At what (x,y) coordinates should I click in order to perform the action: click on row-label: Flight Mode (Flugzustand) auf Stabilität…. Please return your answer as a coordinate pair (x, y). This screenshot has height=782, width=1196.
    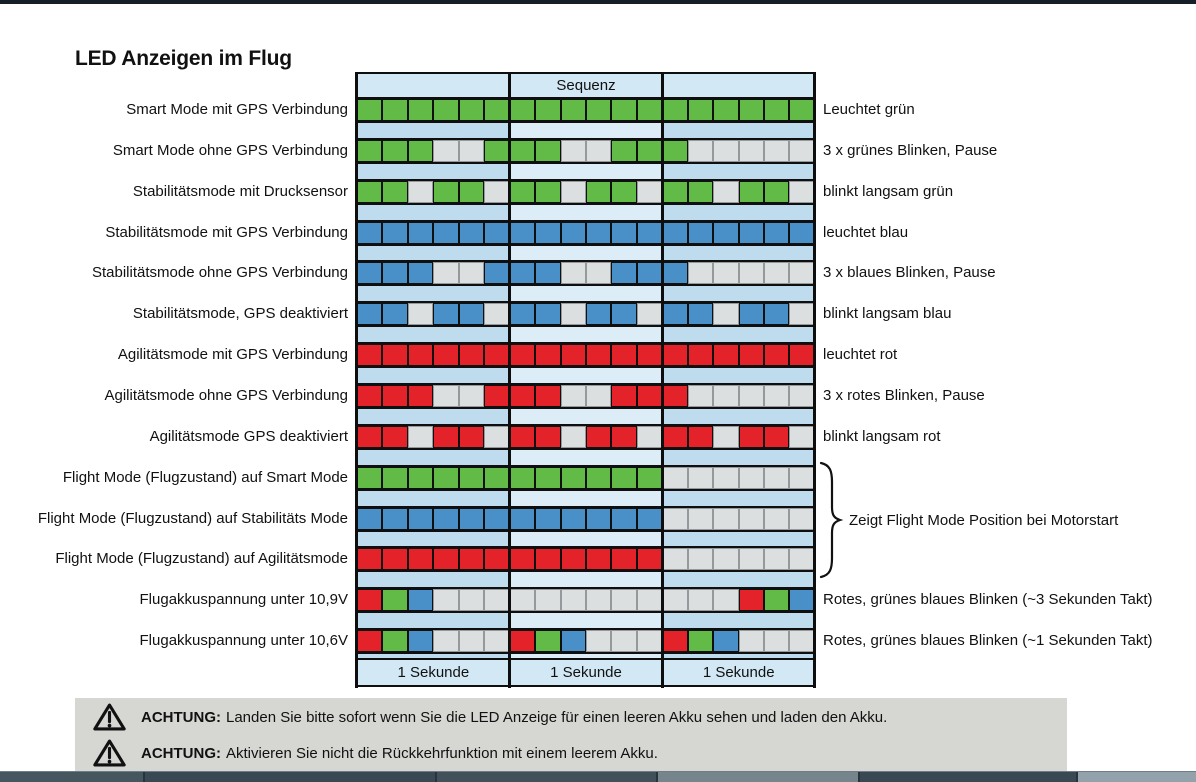
    Looking at the image, I should click on (192, 518).